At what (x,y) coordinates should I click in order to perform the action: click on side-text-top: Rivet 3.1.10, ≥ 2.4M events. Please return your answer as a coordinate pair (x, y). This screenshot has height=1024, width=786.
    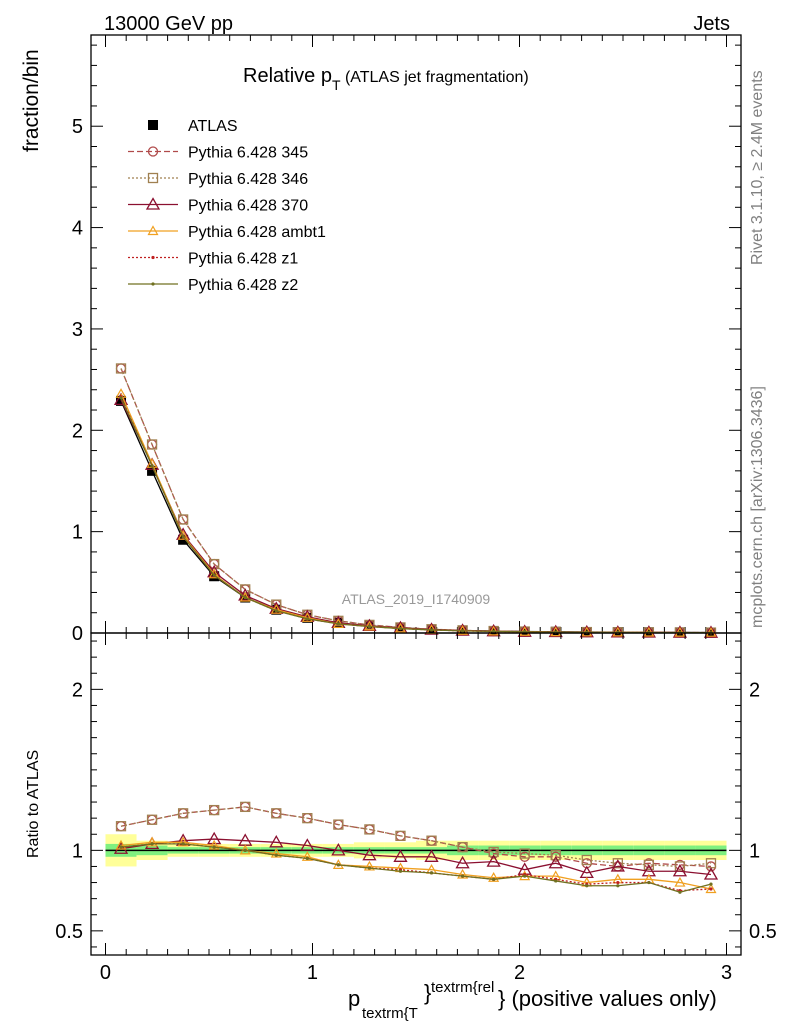
    Looking at the image, I should click on (757, 167).